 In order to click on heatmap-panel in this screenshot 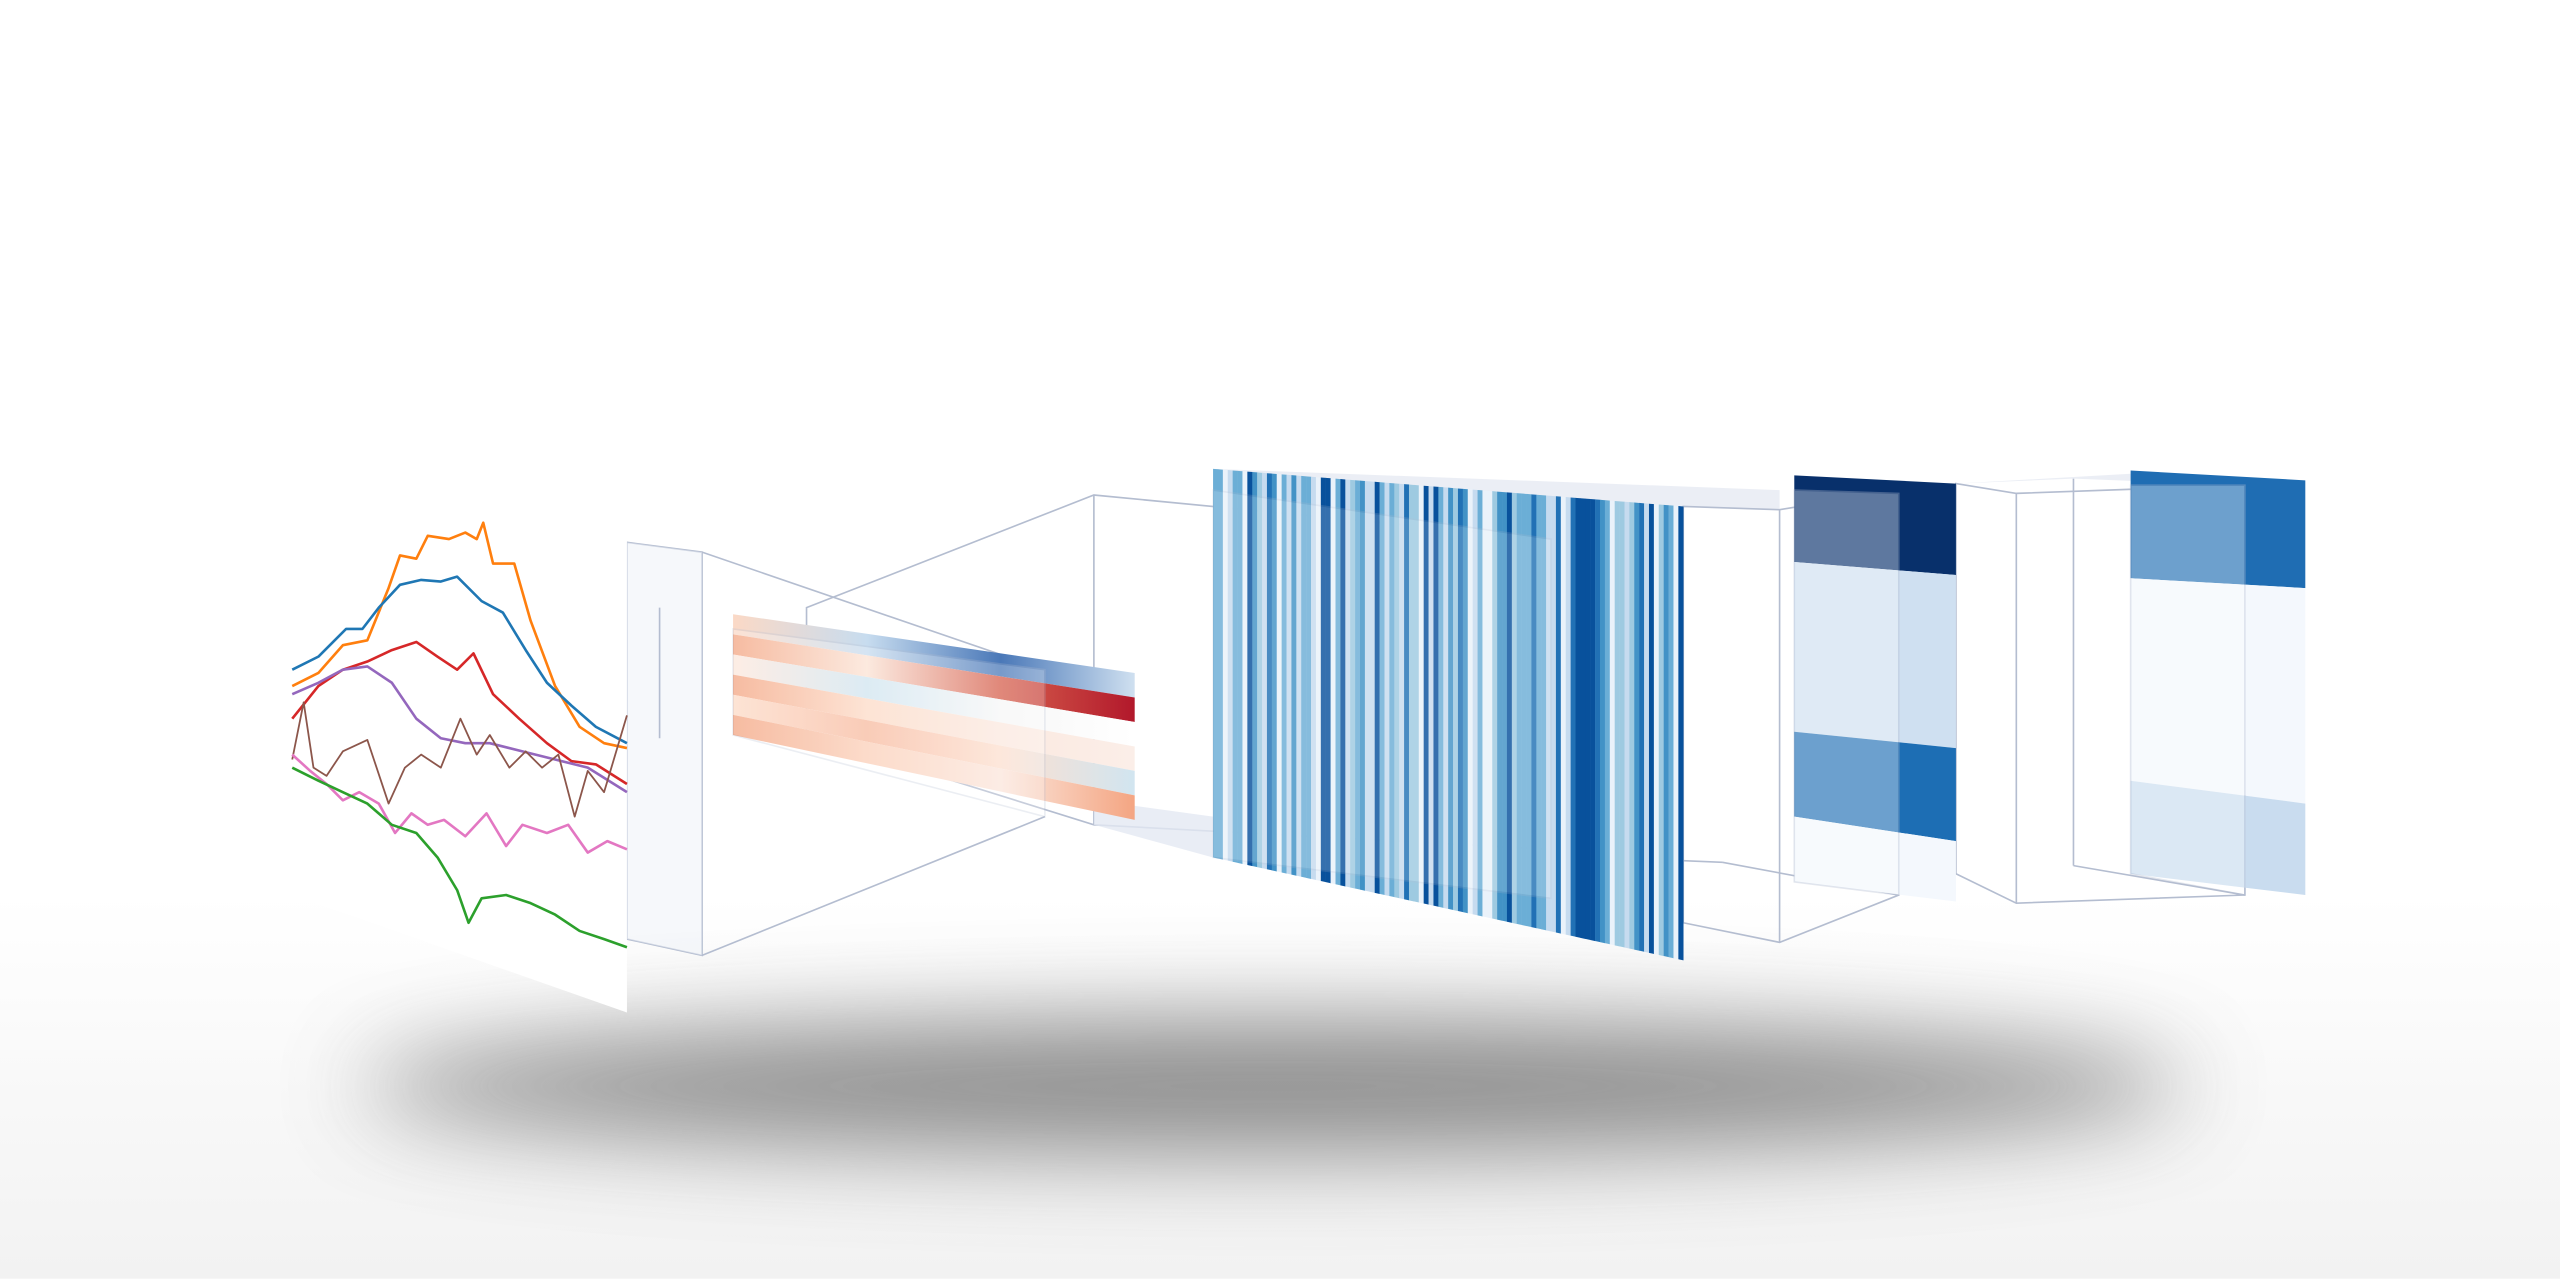, I will do `click(933, 717)`.